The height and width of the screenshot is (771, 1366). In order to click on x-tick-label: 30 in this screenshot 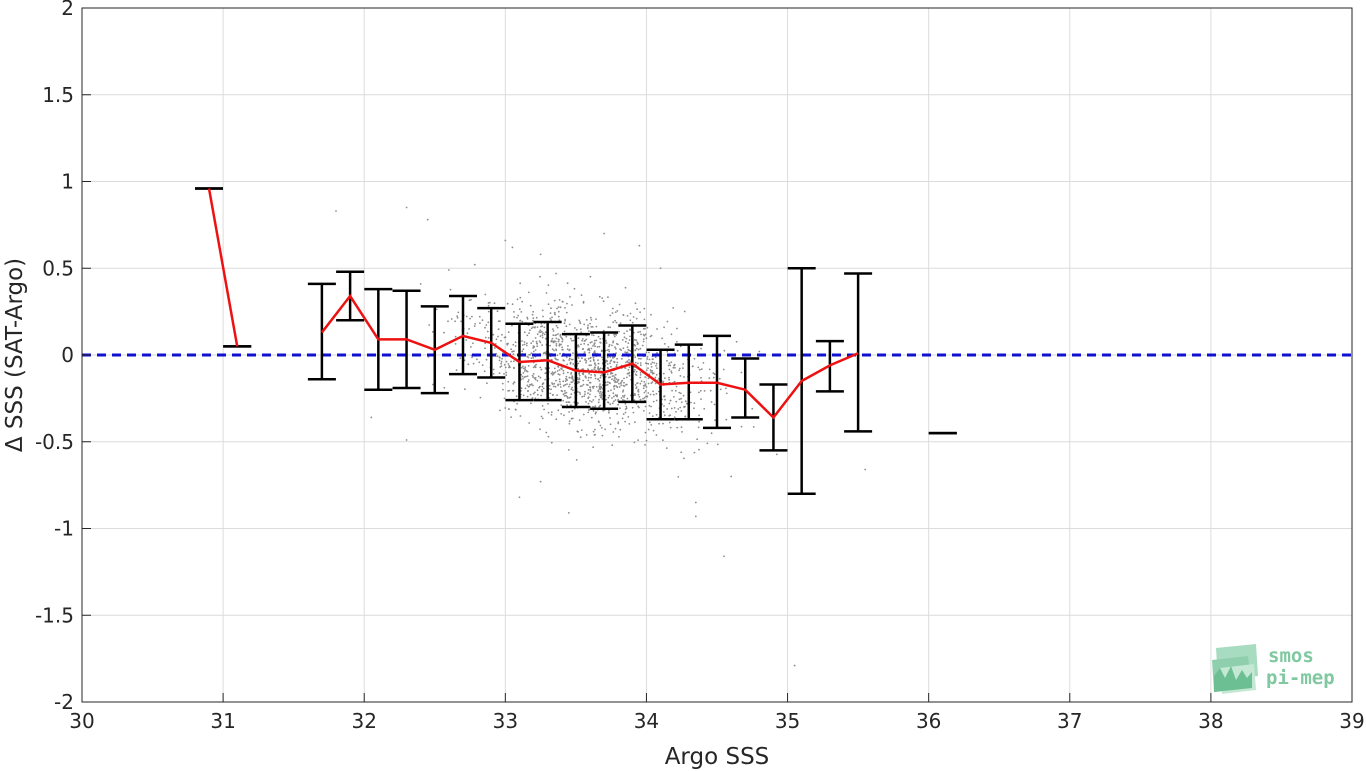, I will do `click(81, 721)`.